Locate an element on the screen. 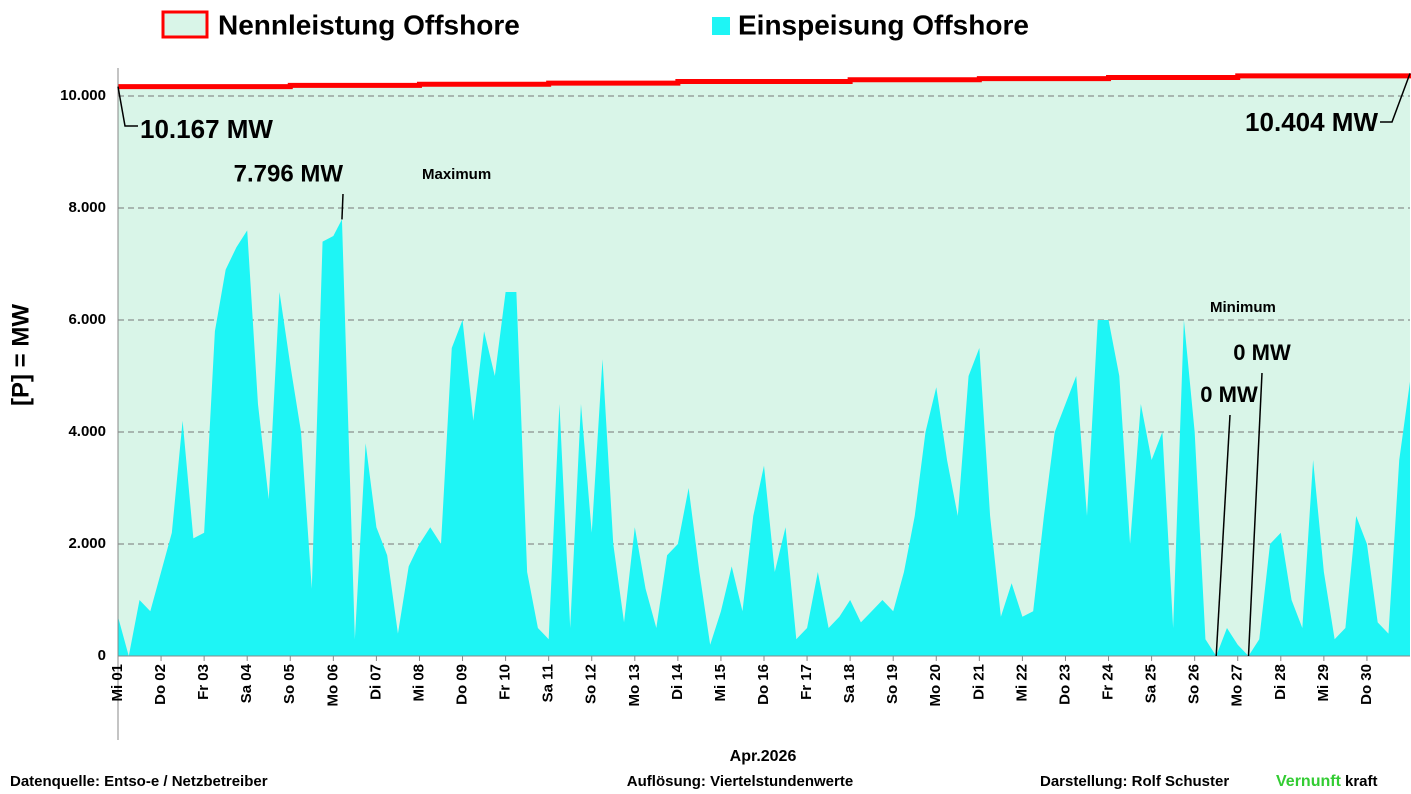 The width and height of the screenshot is (1411, 794). x-tick-label: Fr 10 is located at coordinates (505, 682).